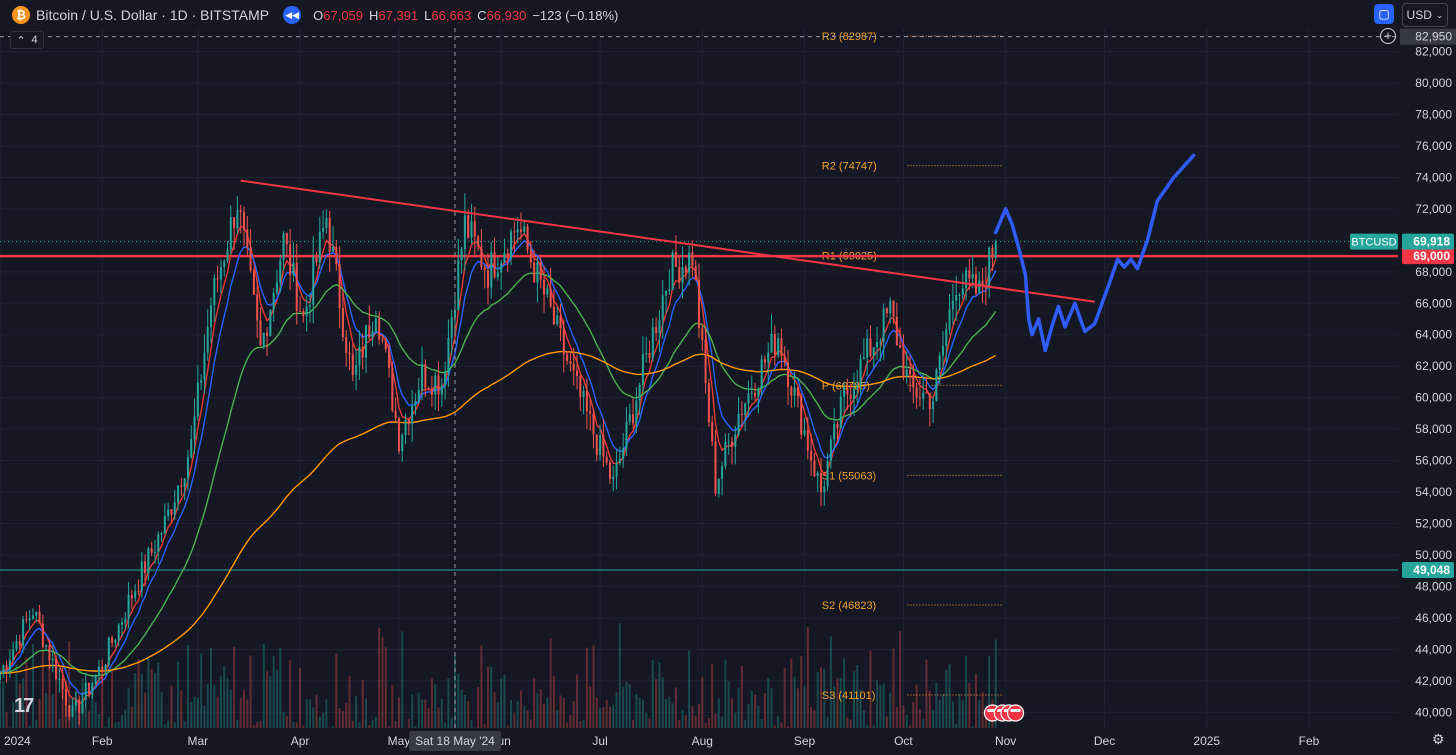 This screenshot has width=1456, height=755. I want to click on symbol-tag-box, so click(1374, 241).